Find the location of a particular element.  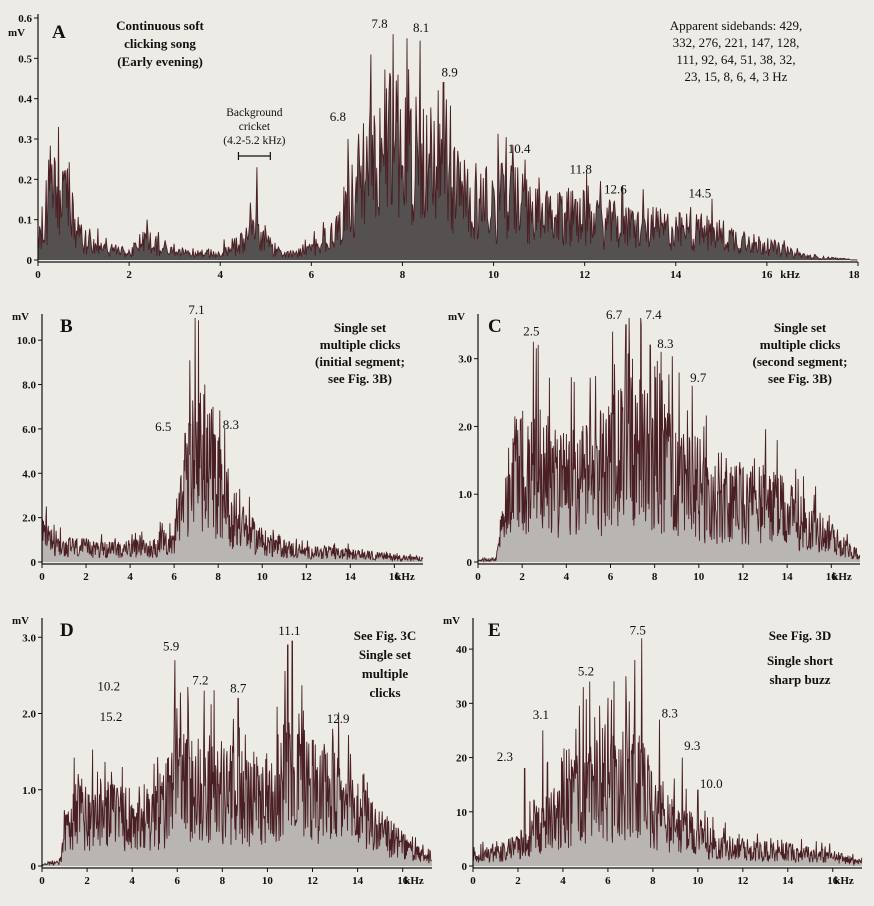

y-tick-label: 10 is located at coordinates (462, 813).